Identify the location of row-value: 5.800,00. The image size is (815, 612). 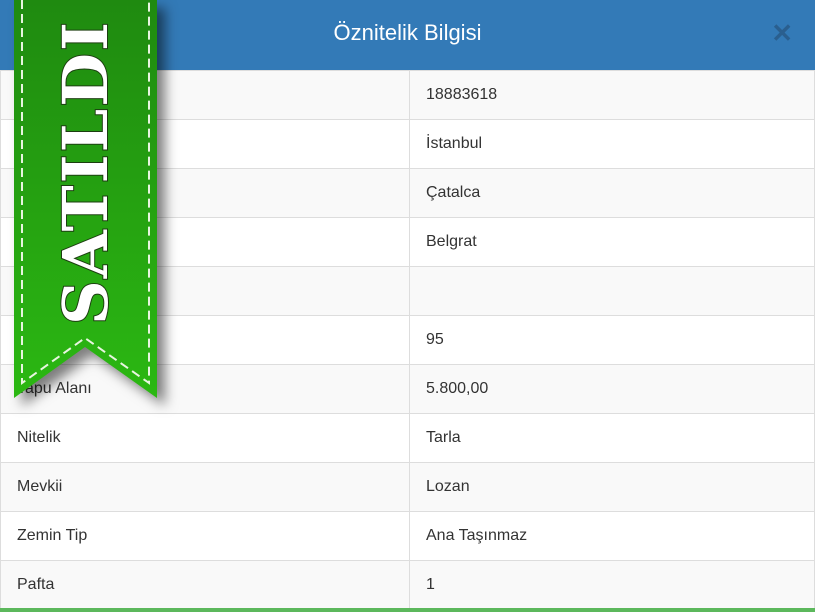
(612, 389).